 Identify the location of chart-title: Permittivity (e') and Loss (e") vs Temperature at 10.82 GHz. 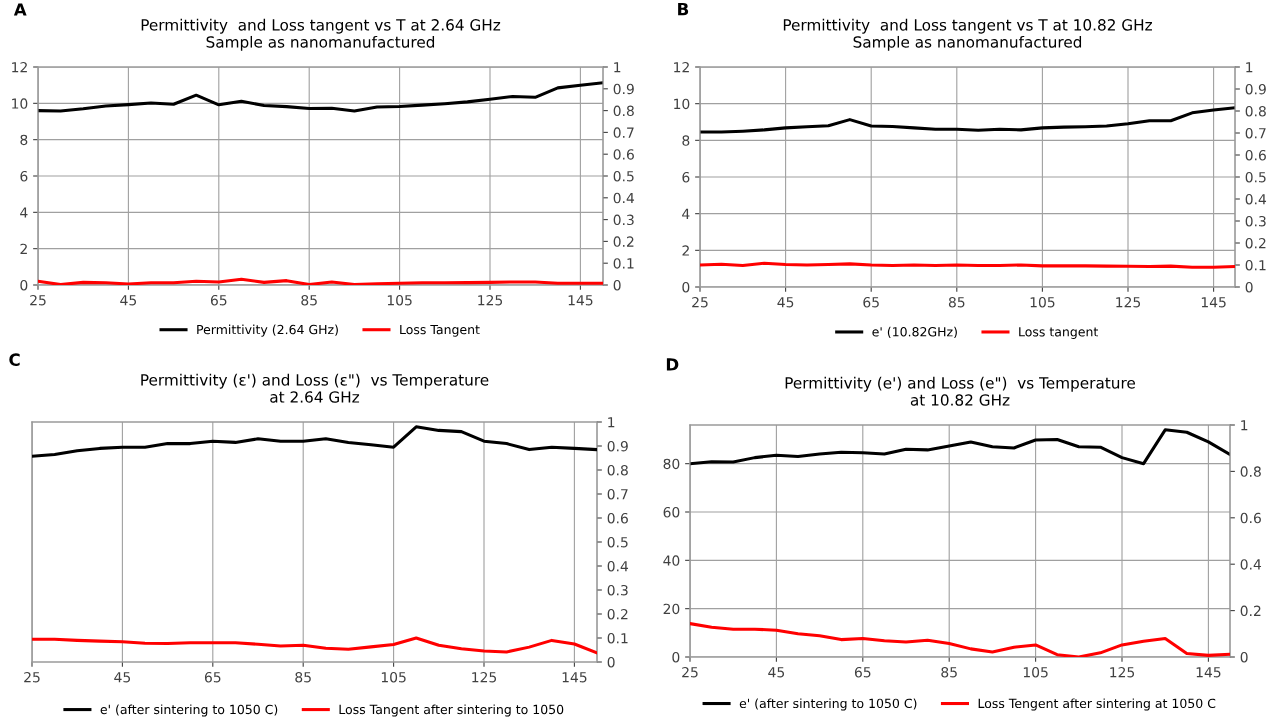
(960, 391).